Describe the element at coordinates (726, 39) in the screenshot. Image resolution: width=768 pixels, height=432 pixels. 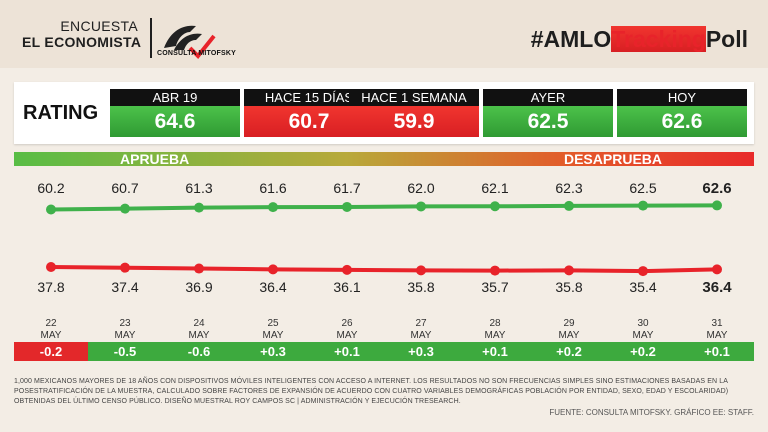
I see `hashtag-suffix: Poll` at that location.